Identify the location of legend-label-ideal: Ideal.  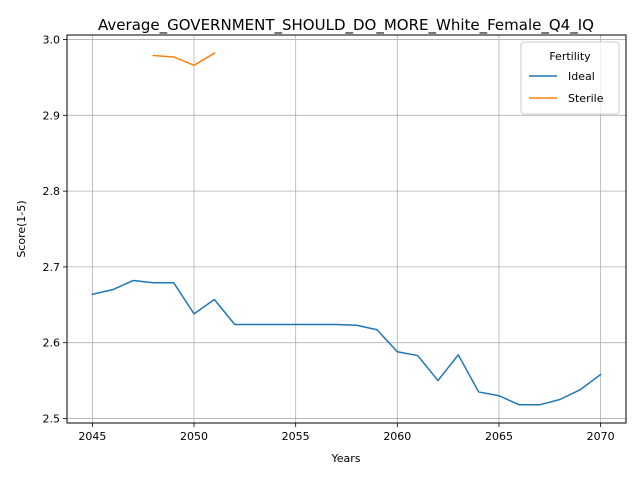
(581, 76).